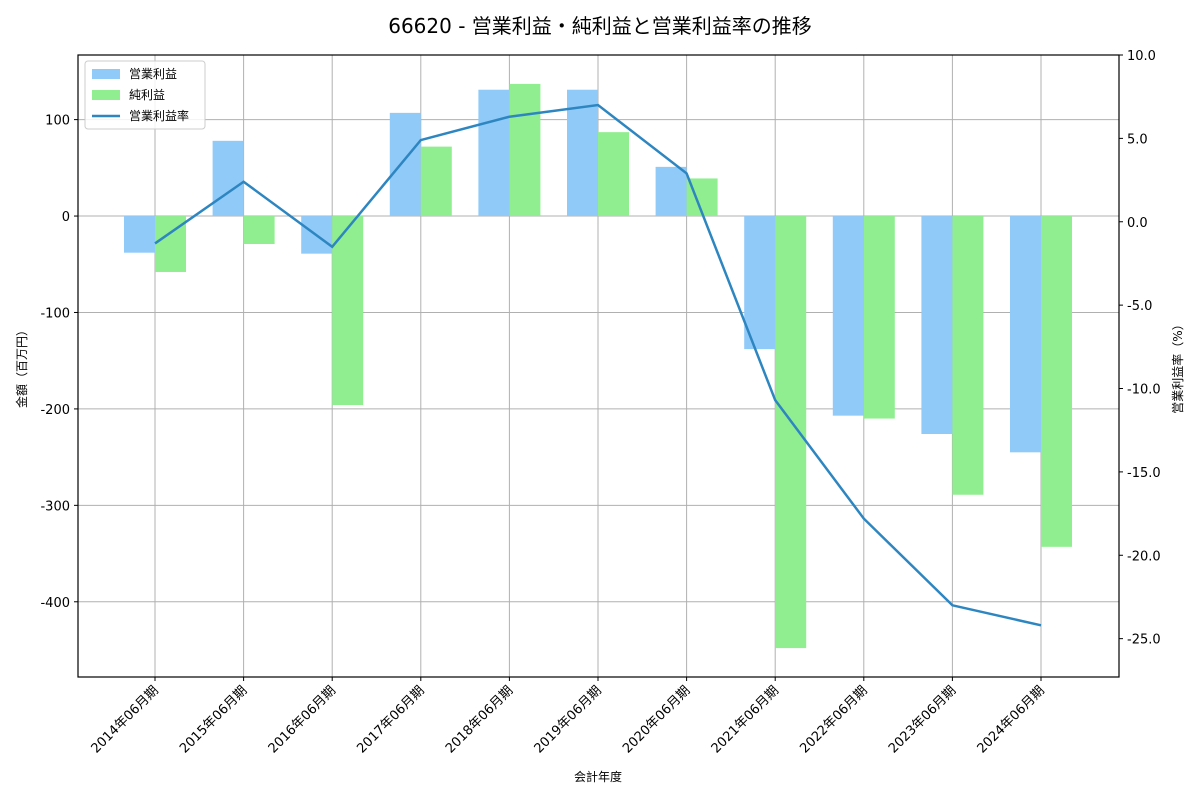 The image size is (1200, 800). What do you see at coordinates (922, 719) in the screenshot?
I see `tick-label: 2023年06月期` at bounding box center [922, 719].